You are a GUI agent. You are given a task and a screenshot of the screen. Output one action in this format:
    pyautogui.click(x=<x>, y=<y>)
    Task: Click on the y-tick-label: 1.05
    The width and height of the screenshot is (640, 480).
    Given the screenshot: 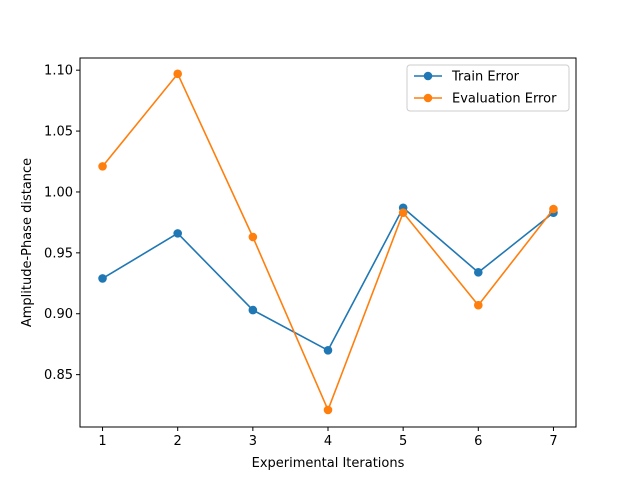 What is the action you would take?
    pyautogui.click(x=58, y=132)
    